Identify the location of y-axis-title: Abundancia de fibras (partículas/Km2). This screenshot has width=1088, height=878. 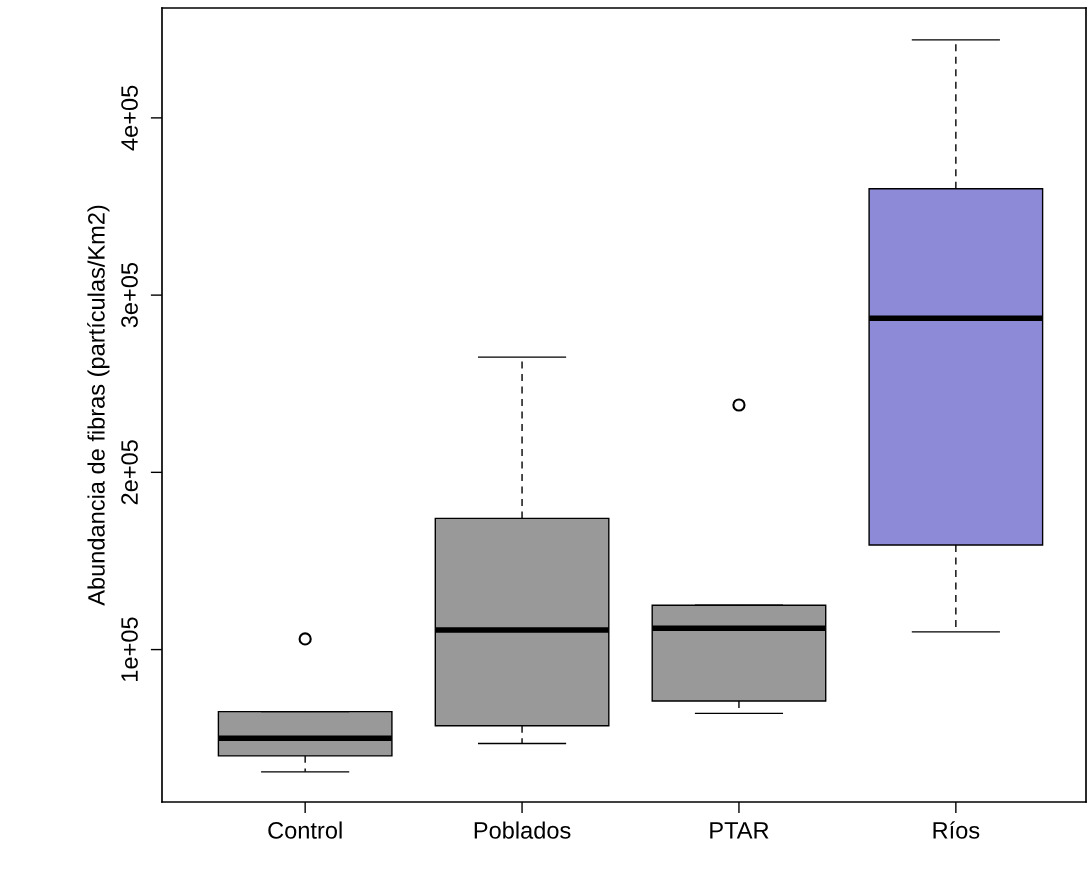
(98, 405).